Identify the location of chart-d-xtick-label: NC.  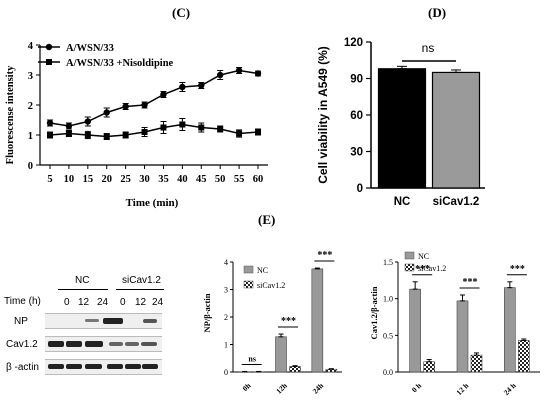
(402, 202).